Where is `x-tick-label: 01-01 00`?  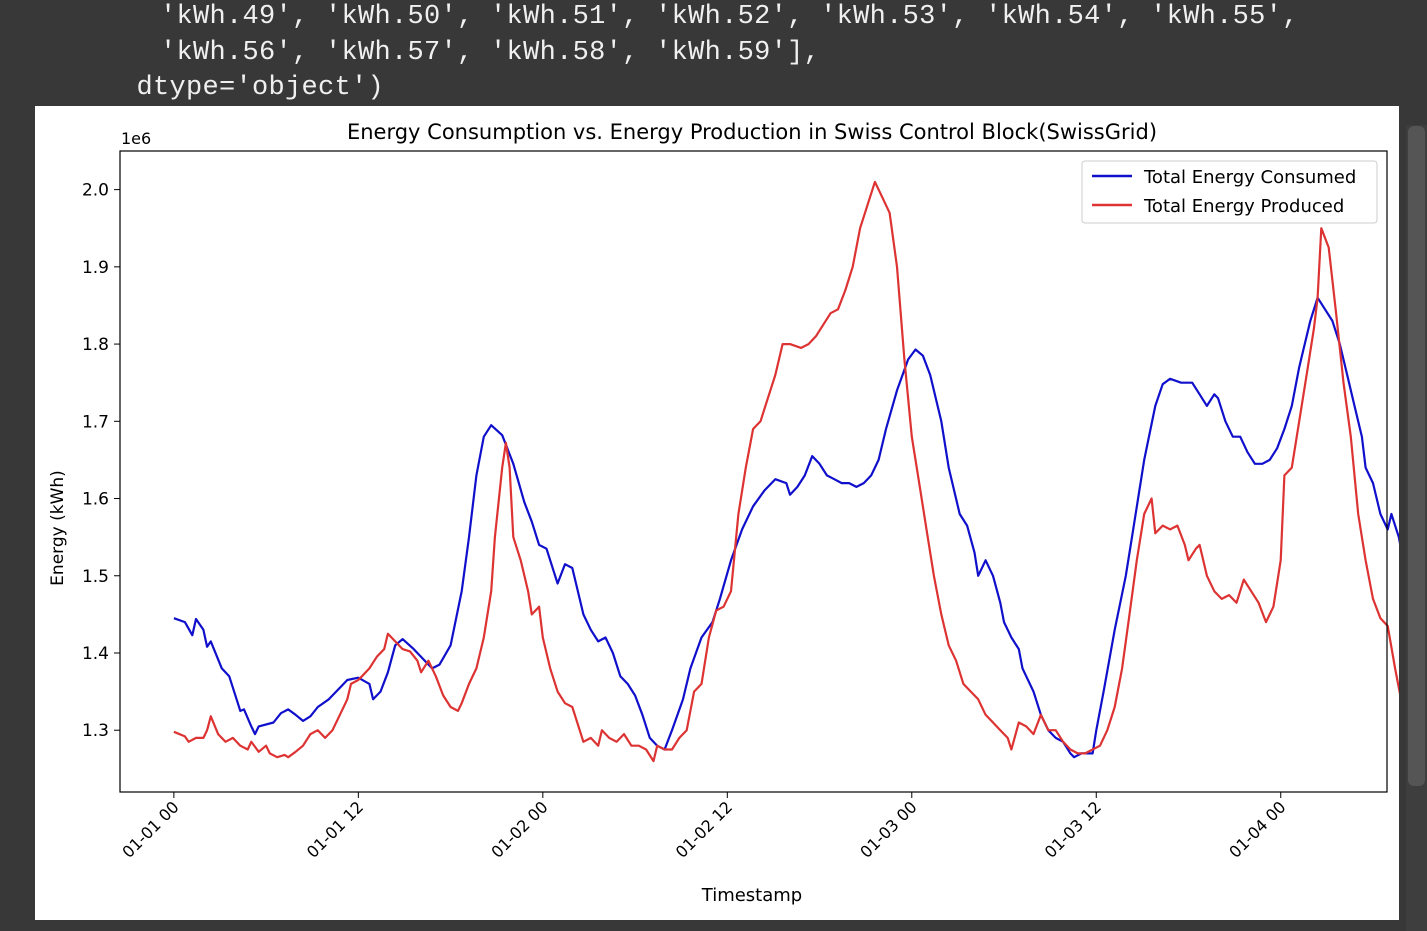
x-tick-label: 01-01 00 is located at coordinates (150, 829).